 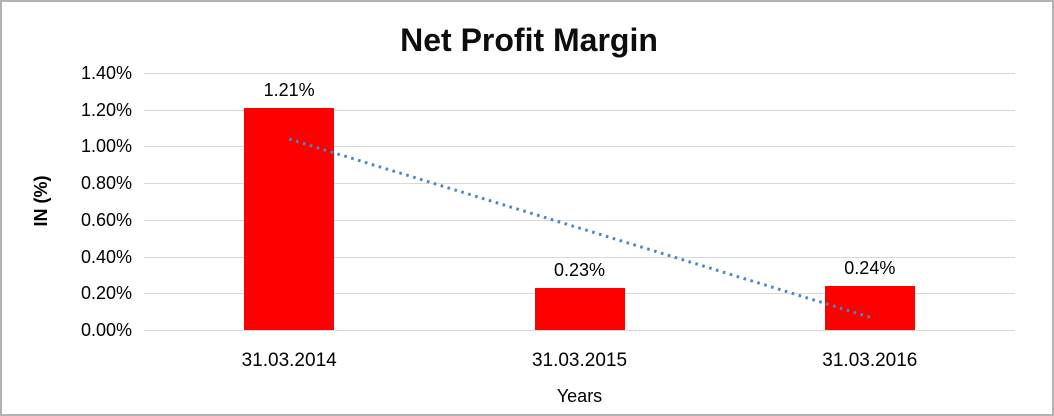 I want to click on gridline-1.40%, so click(x=579, y=73).